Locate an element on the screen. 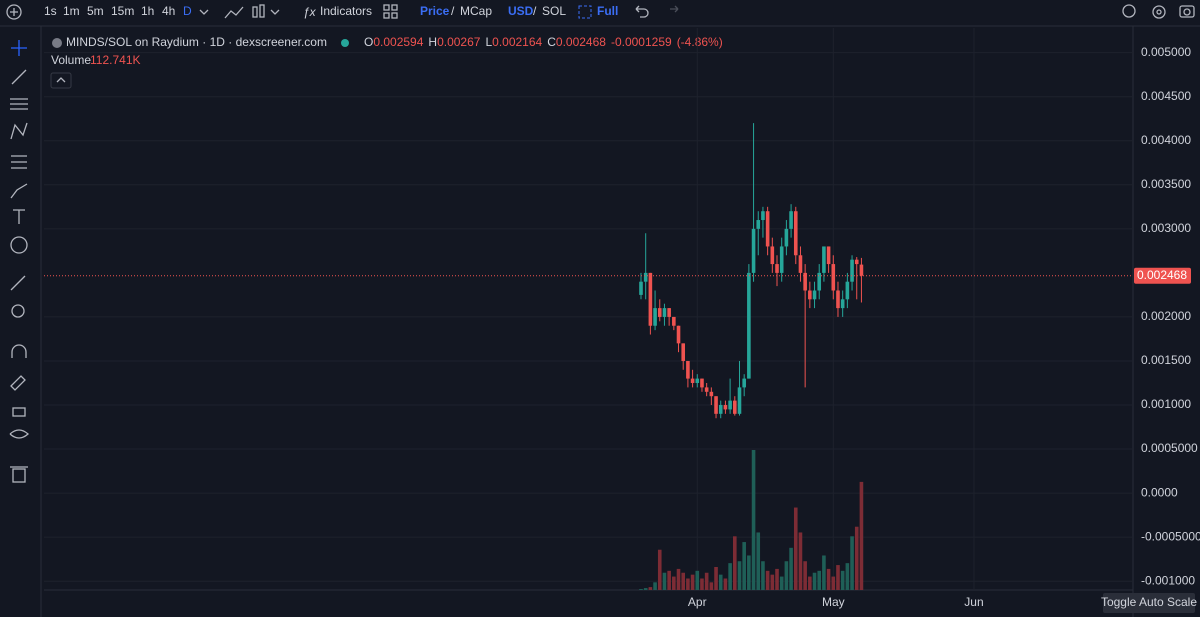 Image resolution: width=1200 pixels, height=617 pixels. mcap-toggle: MCap is located at coordinates (476, 11).